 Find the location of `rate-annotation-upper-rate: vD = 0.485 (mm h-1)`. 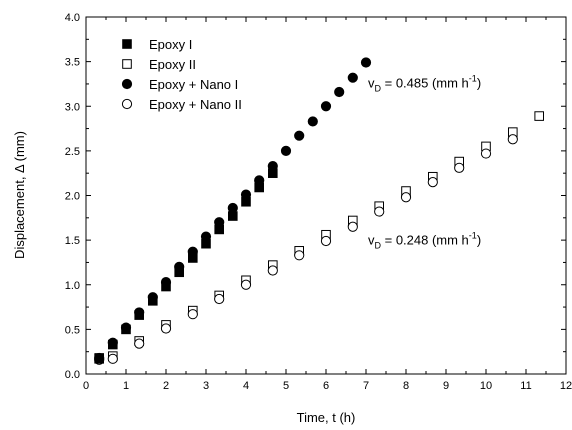

rate-annotation-upper-rate: vD = 0.485 (mm h-1) is located at coordinates (424, 84).